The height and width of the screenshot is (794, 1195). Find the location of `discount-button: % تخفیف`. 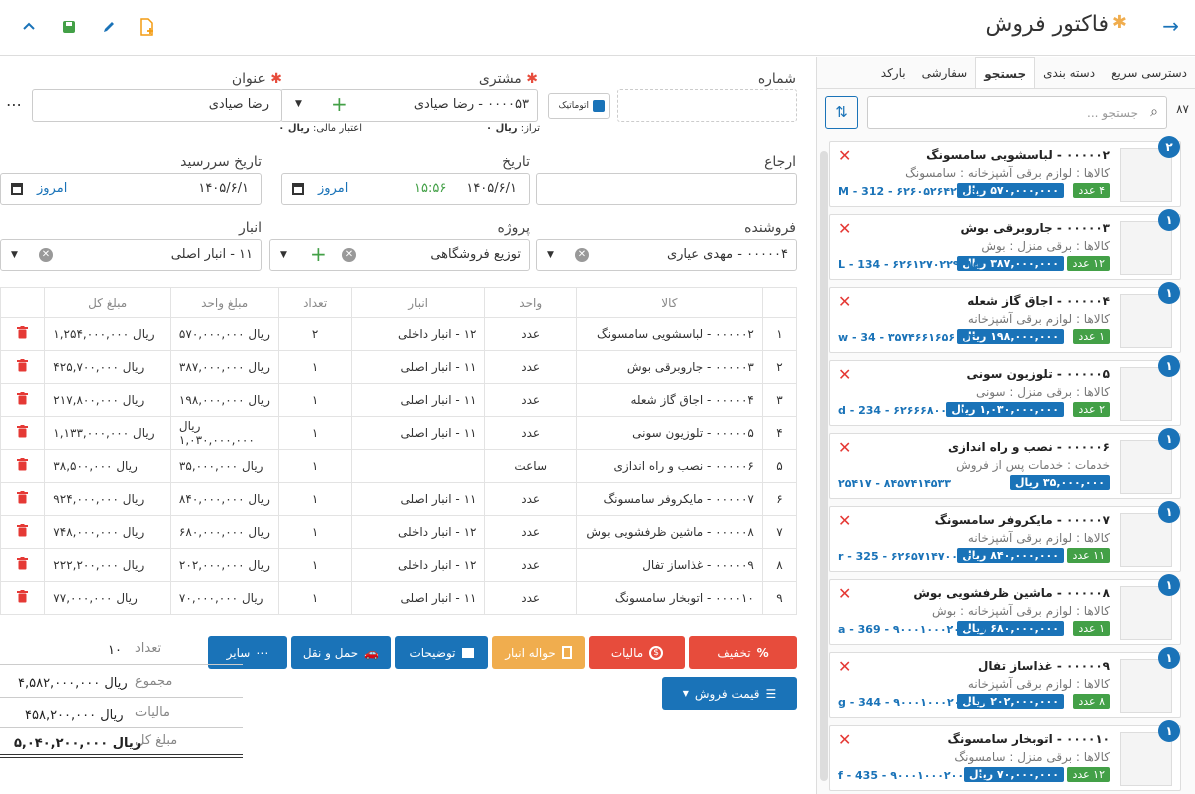

discount-button: % تخفیف is located at coordinates (743, 652).